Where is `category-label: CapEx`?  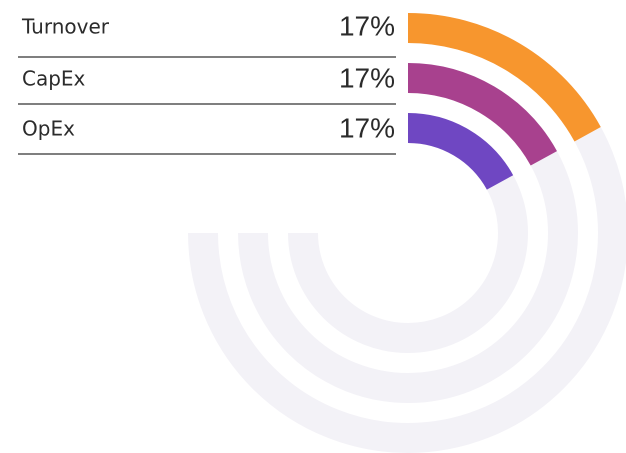
category-label: CapEx is located at coordinates (54, 79).